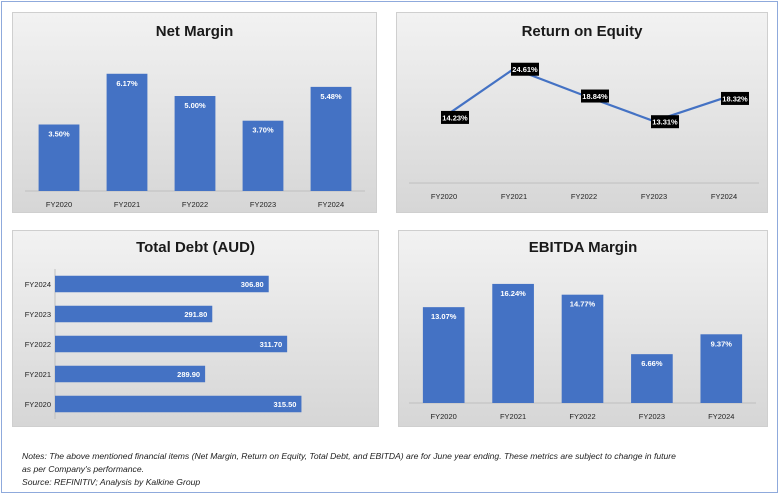  Describe the element at coordinates (195, 314) in the screenshot. I see `data-label: 291.80` at that location.